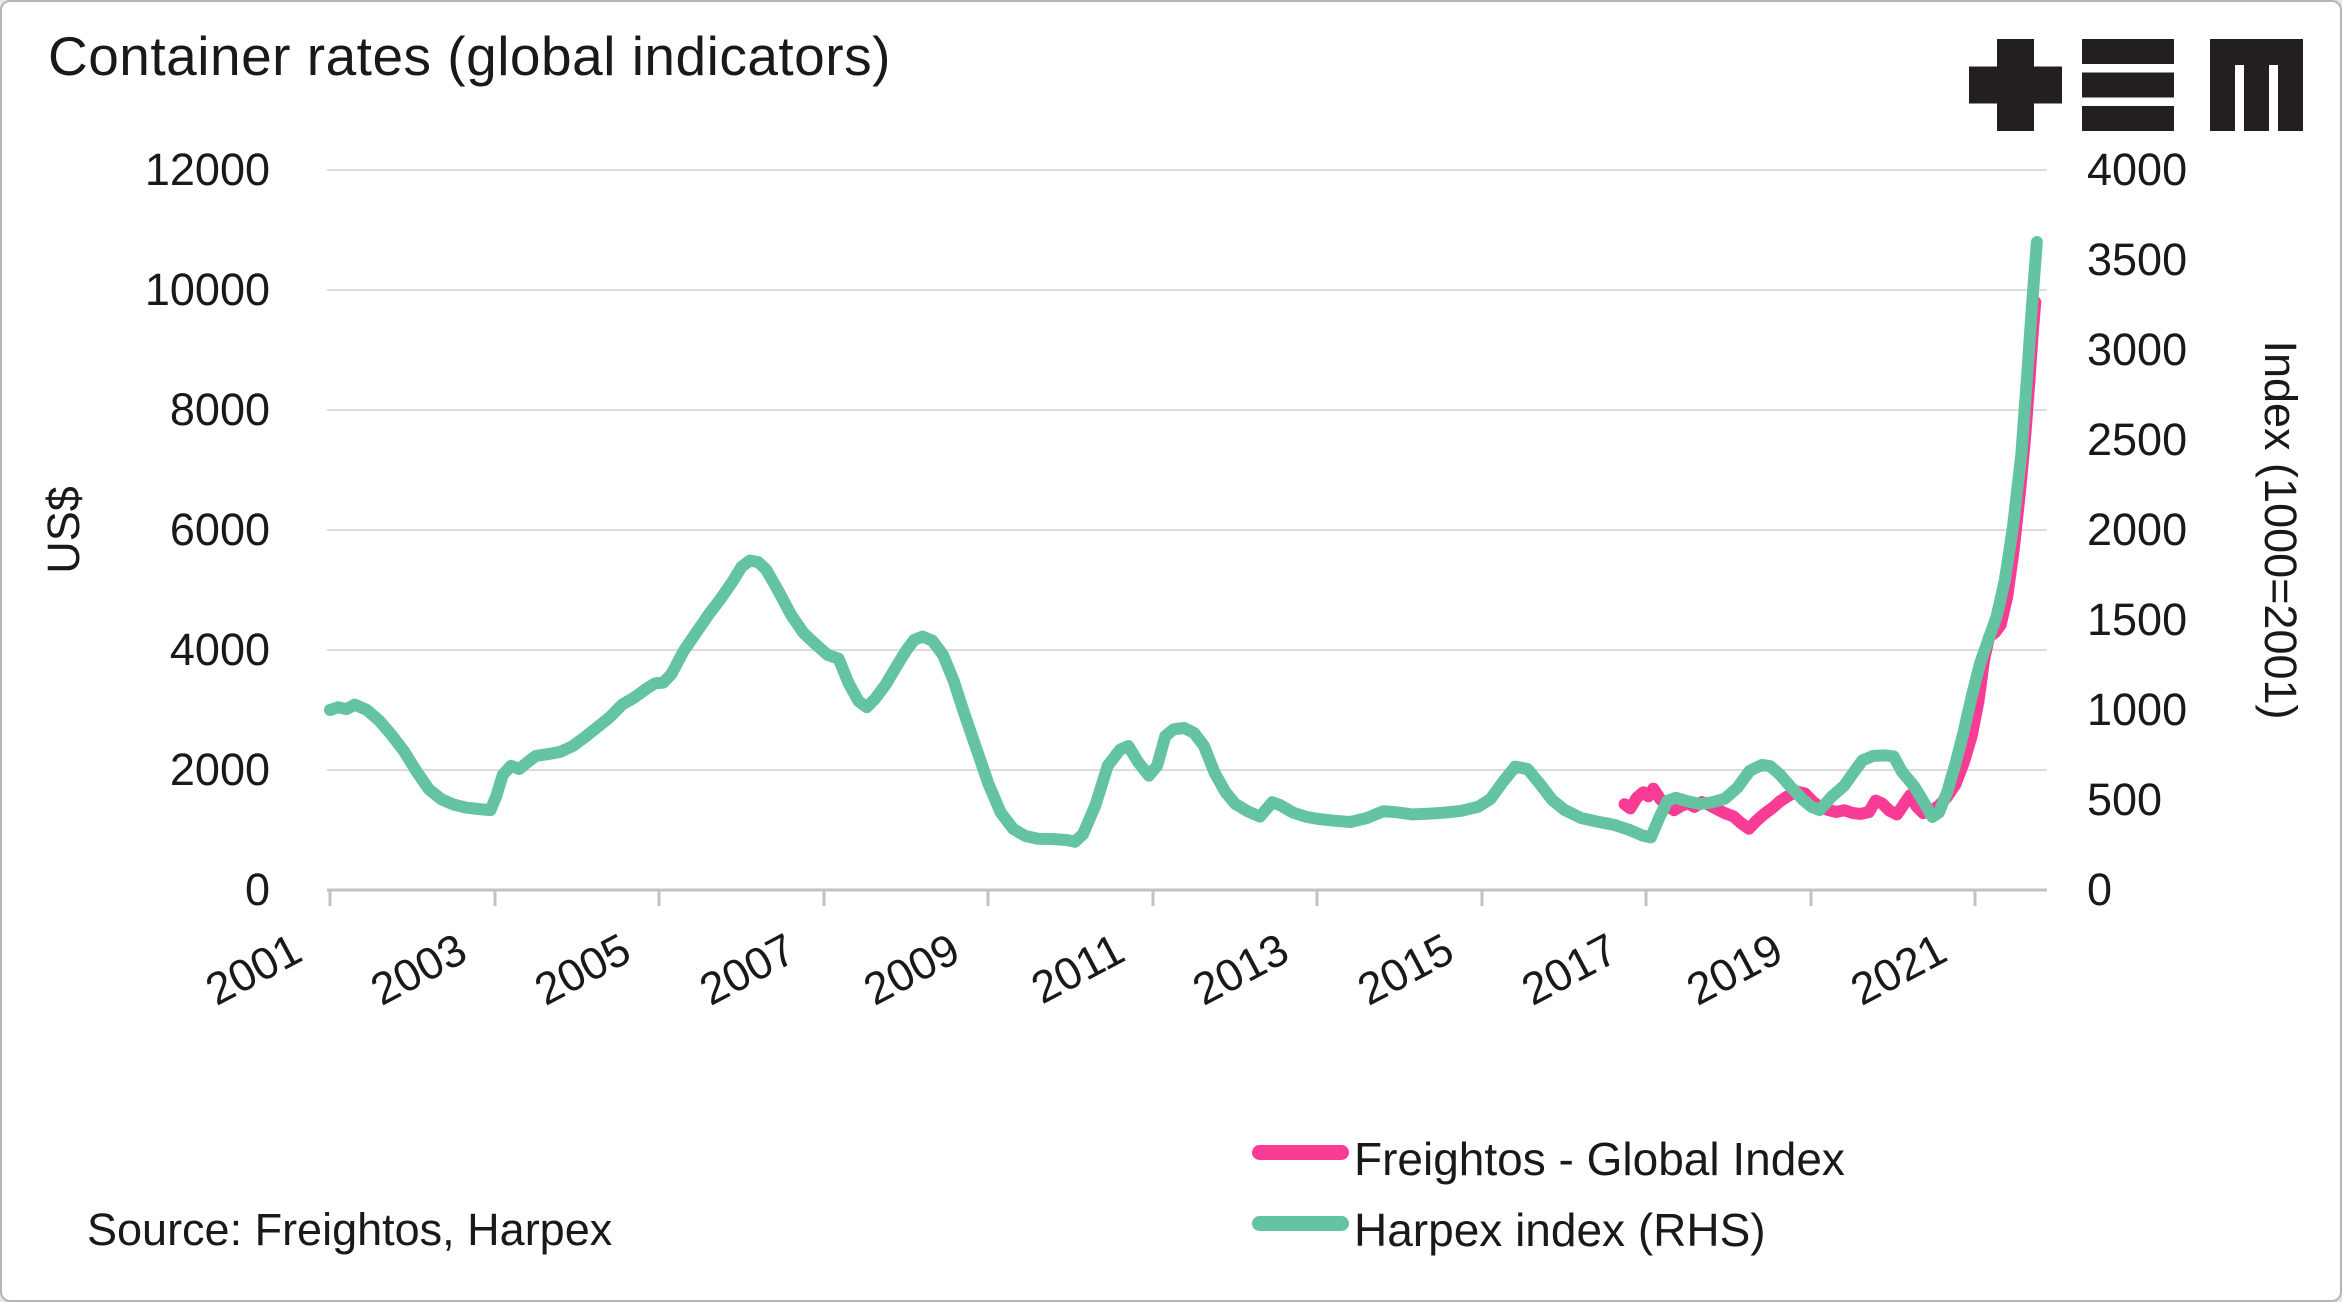  Describe the element at coordinates (469, 56) in the screenshot. I see `chart-title: Container rates (global indicators)` at that location.